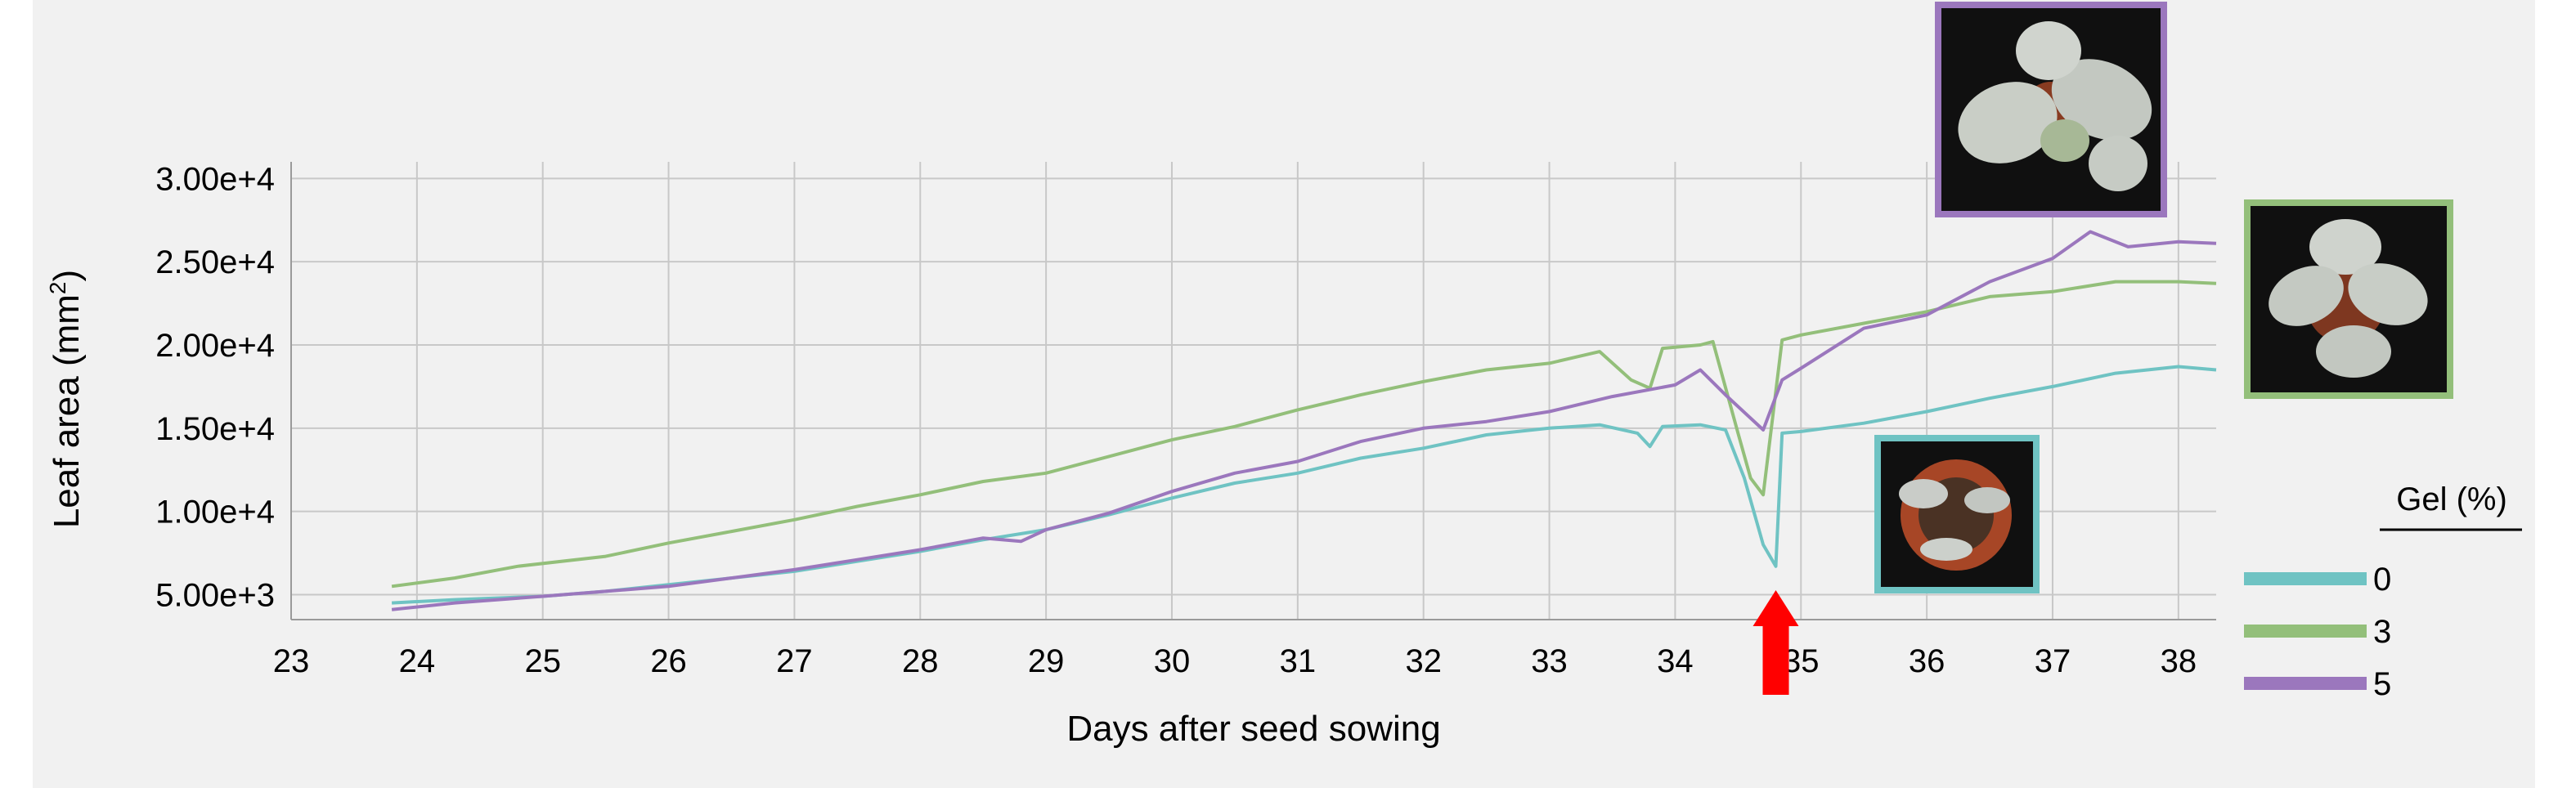 This screenshot has height=788, width=2576. Describe the element at coordinates (215, 513) in the screenshot. I see `y-tick-label: 1.00e+4` at that location.